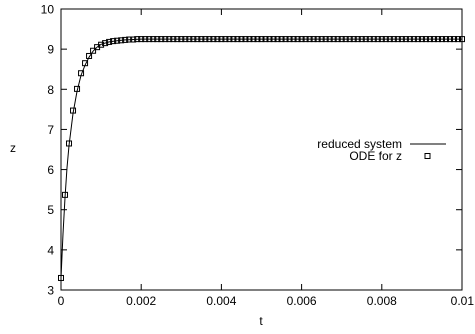 The width and height of the screenshot is (475, 334). What do you see at coordinates (427, 156) in the screenshot?
I see `legend-marker-sample` at bounding box center [427, 156].